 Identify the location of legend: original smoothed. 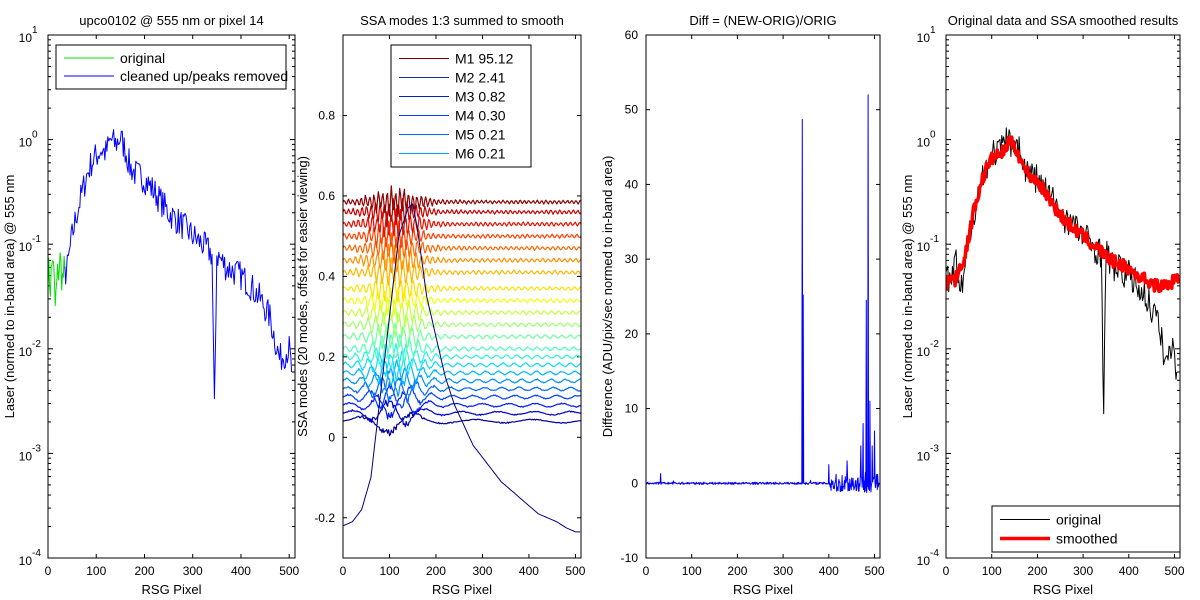
(1086, 529).